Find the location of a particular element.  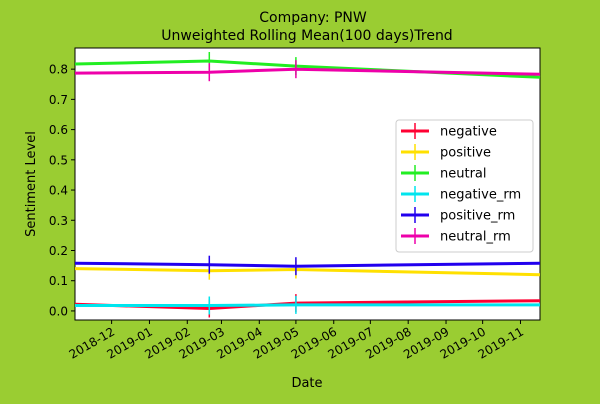

series-line-negative_rm is located at coordinates (307, 305).